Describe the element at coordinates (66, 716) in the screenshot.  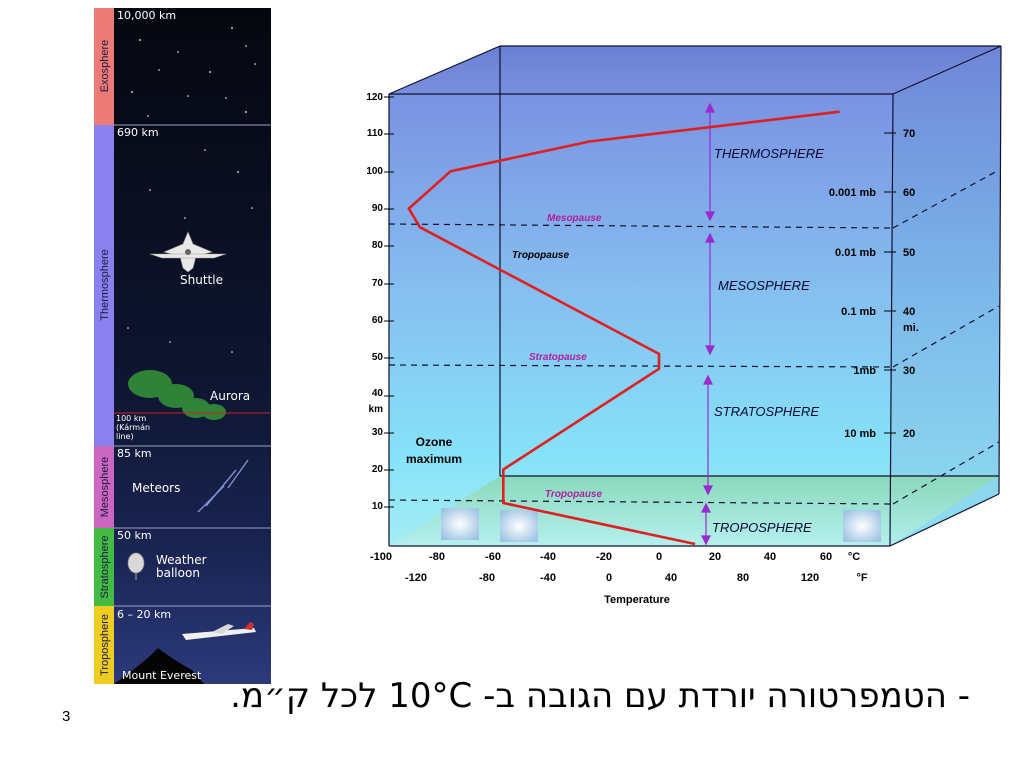
I see `slide-number: 3` at that location.